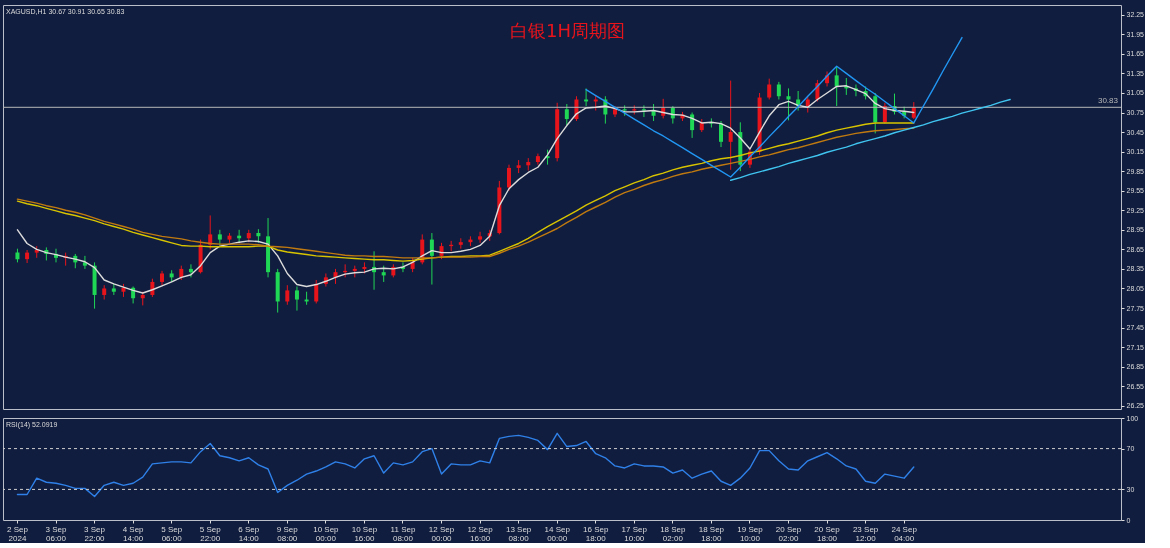 This screenshot has height=548, width=1170. Describe the element at coordinates (788, 533) in the screenshot. I see `x-tick-label: 20 Sep 02:00` at that location.